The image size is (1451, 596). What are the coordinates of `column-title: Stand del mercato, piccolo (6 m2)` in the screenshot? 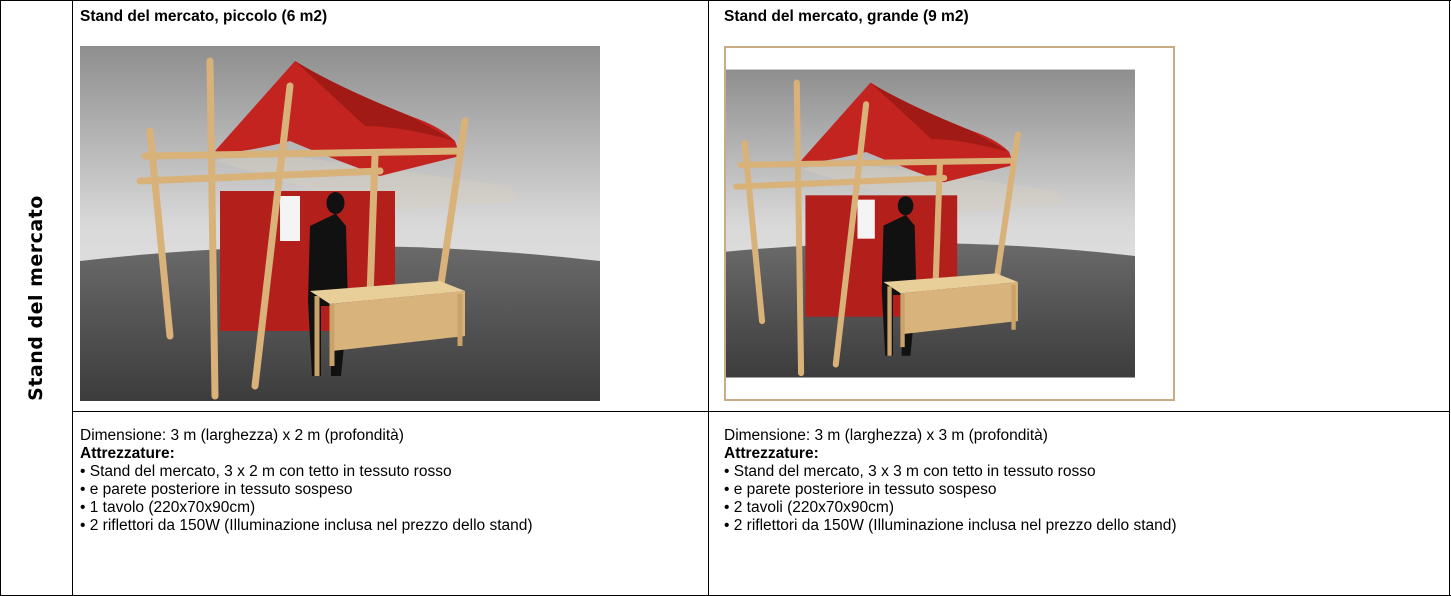 It's located at (204, 16).